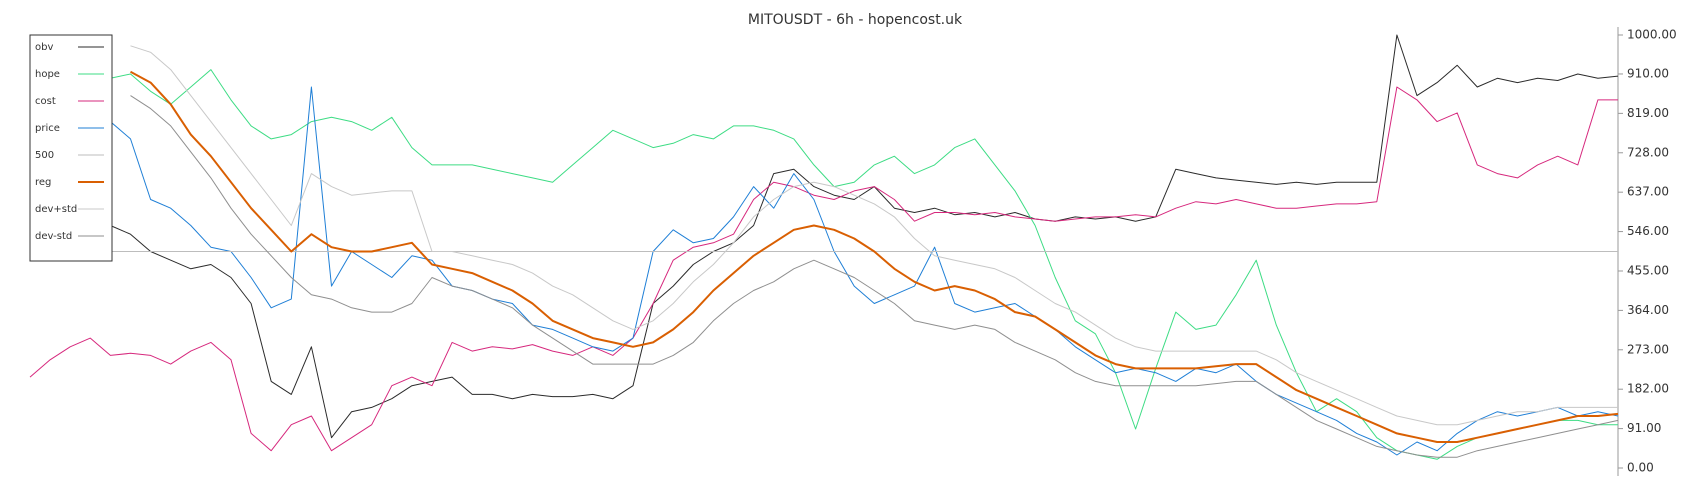 The image size is (1700, 500). What do you see at coordinates (44, 155) in the screenshot?
I see `legend-label: 500` at bounding box center [44, 155].